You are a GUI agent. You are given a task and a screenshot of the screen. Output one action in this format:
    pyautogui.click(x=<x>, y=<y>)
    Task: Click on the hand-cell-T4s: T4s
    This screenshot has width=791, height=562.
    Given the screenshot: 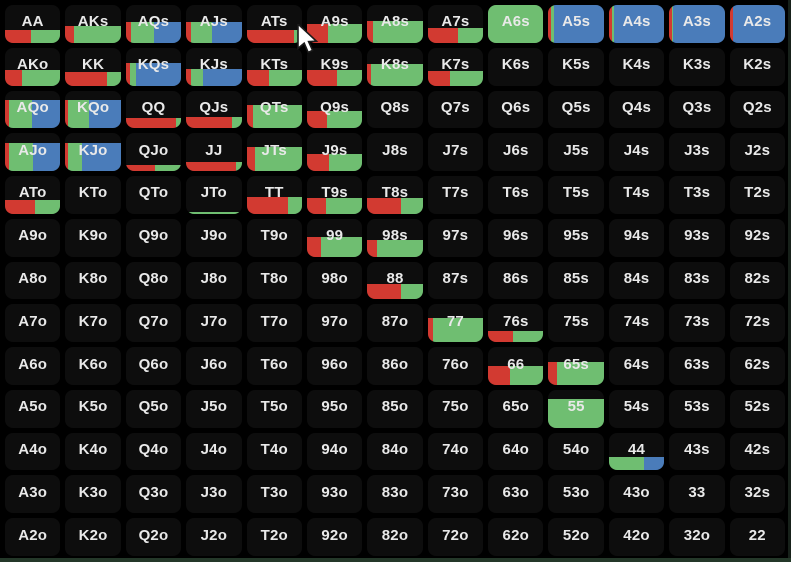 What is the action you would take?
    pyautogui.click(x=636, y=195)
    